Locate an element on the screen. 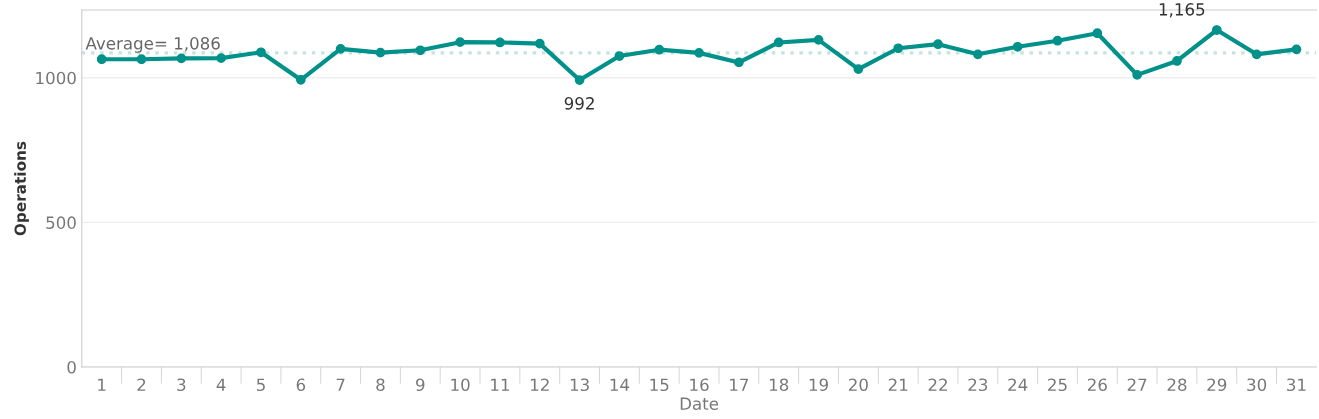  x-tick-label: 7 is located at coordinates (340, 384).